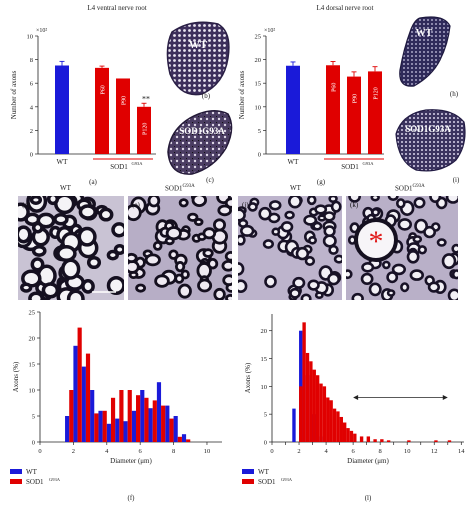 The width and height of the screenshot is (474, 515). Describe the element at coordinates (116, 8) in the screenshot. I see `chart-title: L4 ventral nerve root` at that location.